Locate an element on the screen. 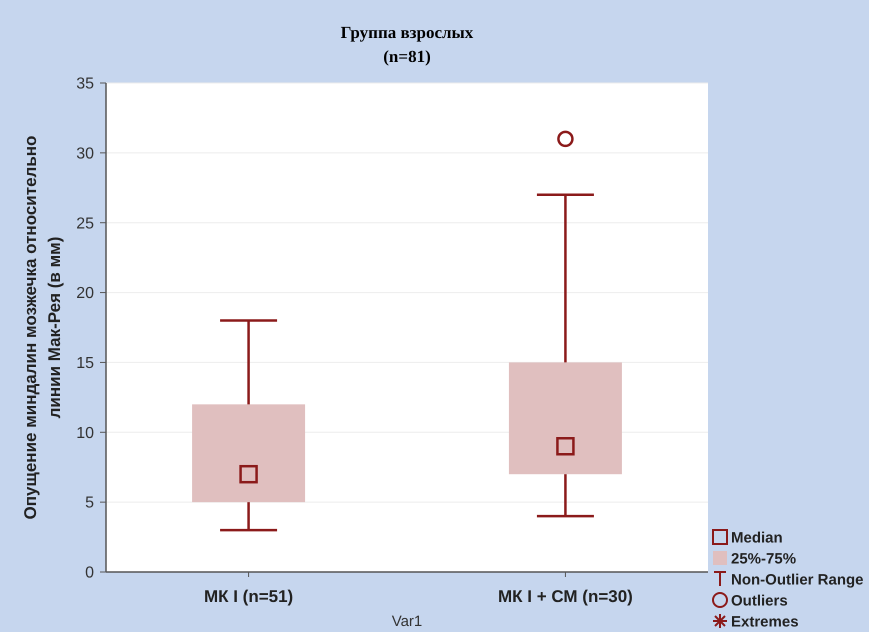 The image size is (869, 632). y-tick-label: 25 is located at coordinates (85, 223).